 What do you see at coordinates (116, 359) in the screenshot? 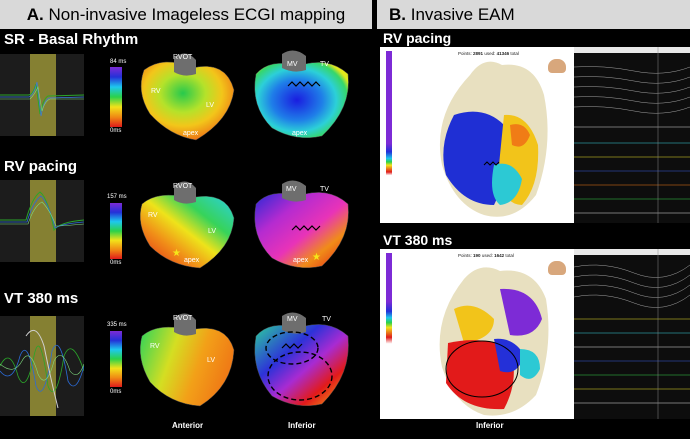
I see `color-scale-vt` at bounding box center [116, 359].